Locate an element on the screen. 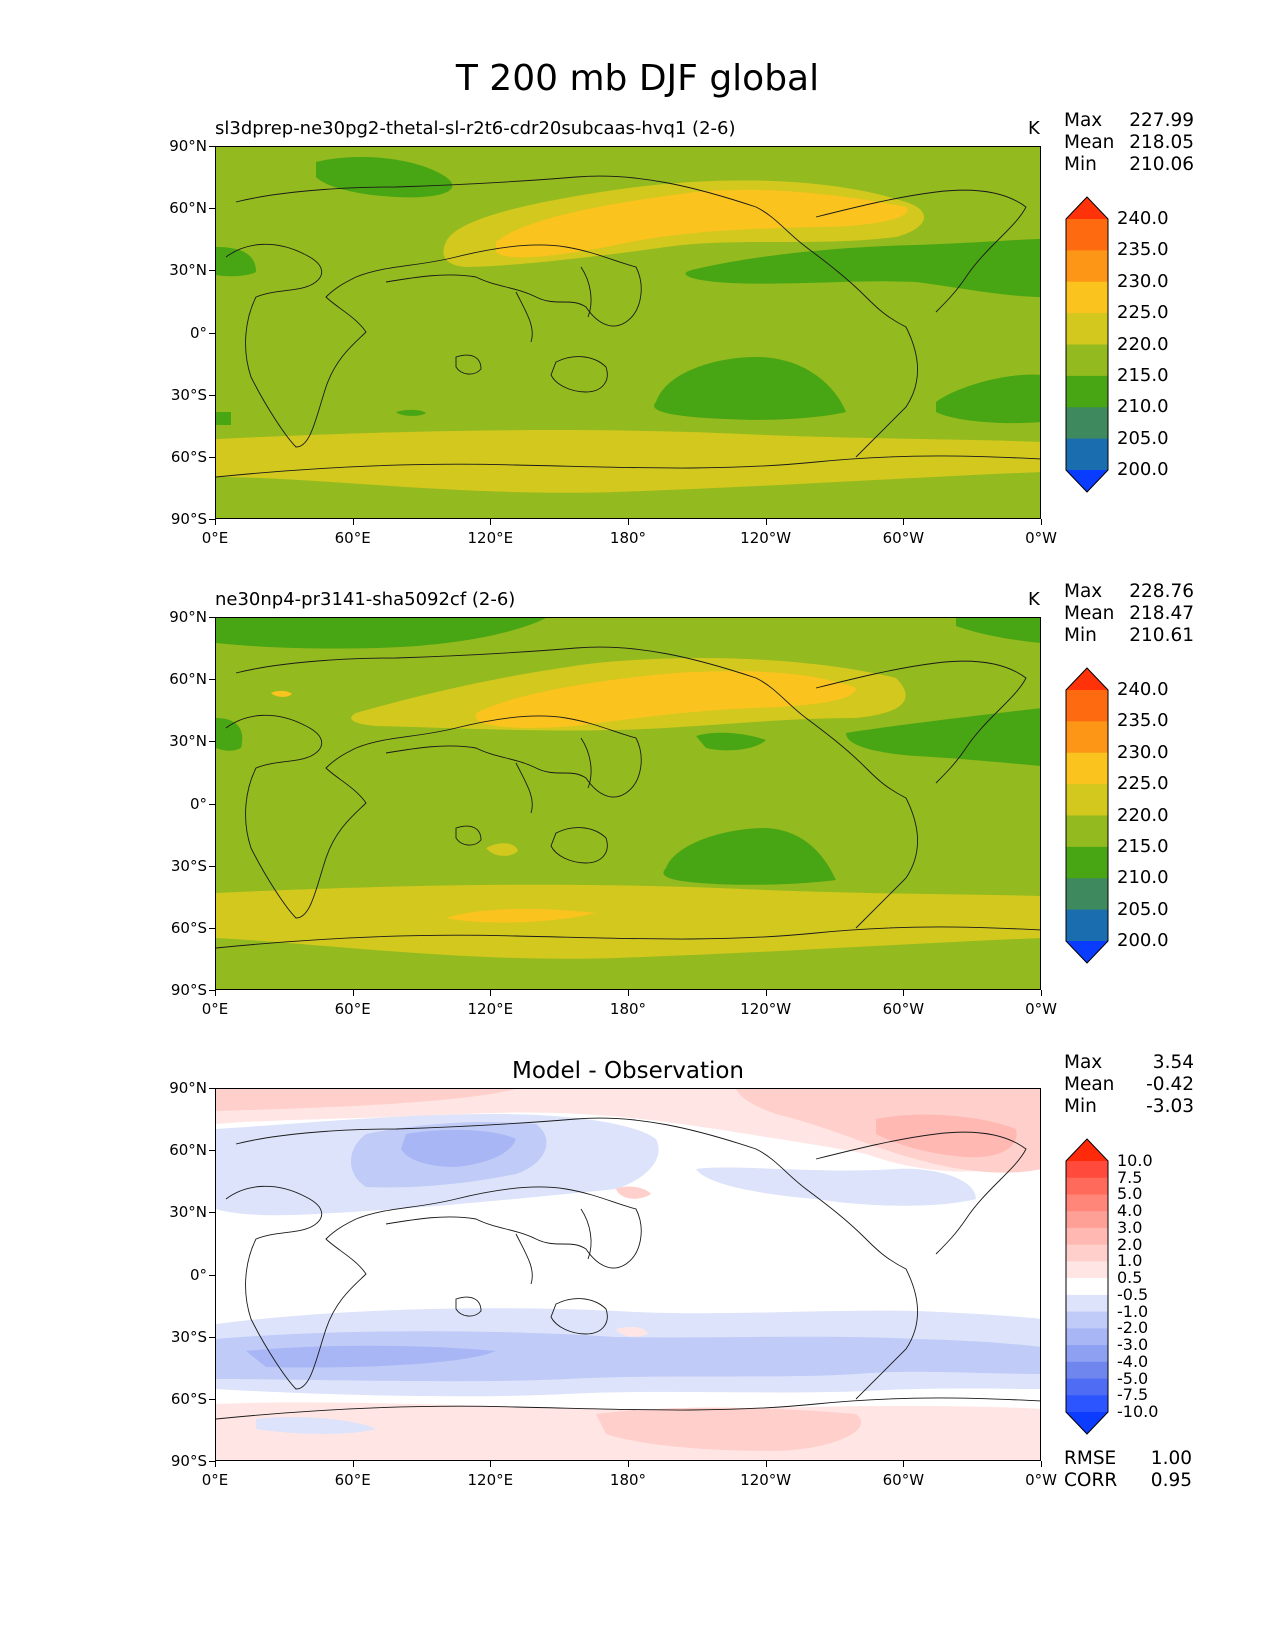 The height and width of the screenshot is (1650, 1275). colorbar-tick-label: 2.0 is located at coordinates (1130, 1244).